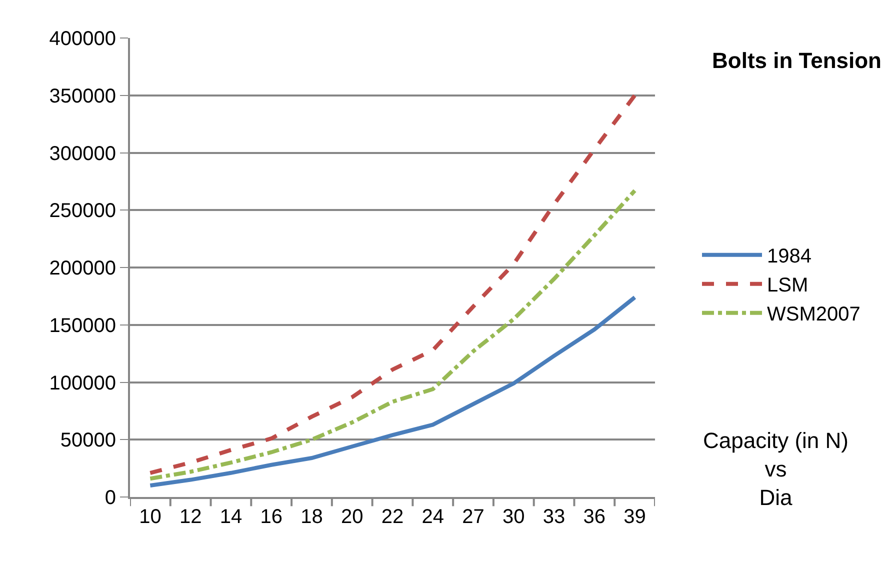 The height and width of the screenshot is (581, 895). I want to click on legend-label: 1984, so click(789, 257).